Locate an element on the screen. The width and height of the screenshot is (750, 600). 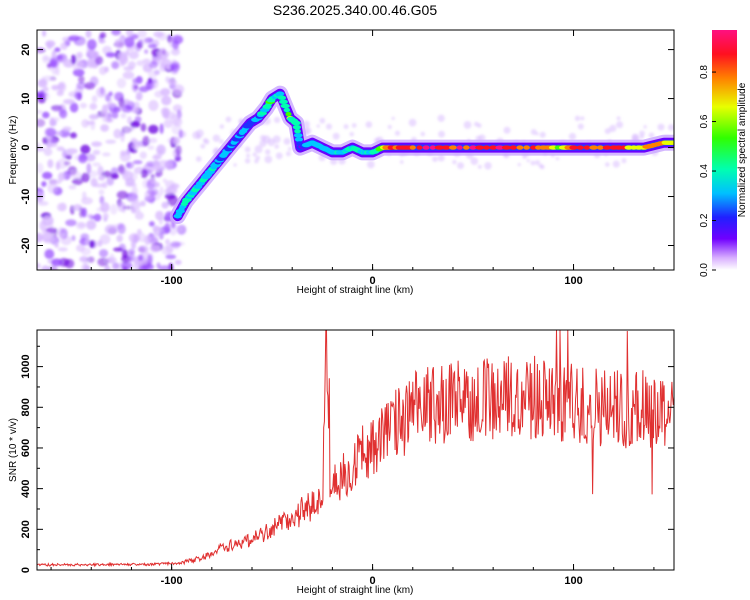
colorbar-tick-label: 0.6 is located at coordinates (704, 121).